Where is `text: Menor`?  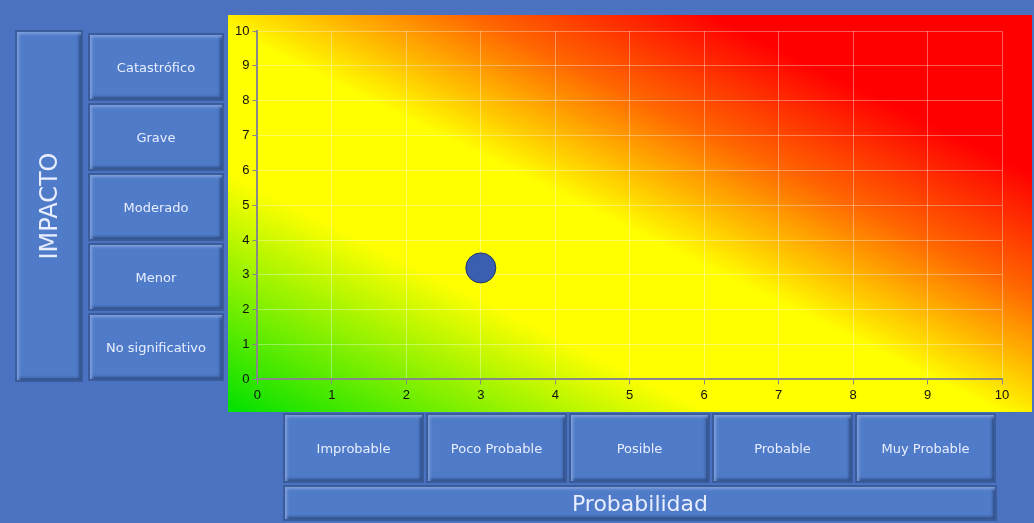 text: Menor is located at coordinates (156, 277).